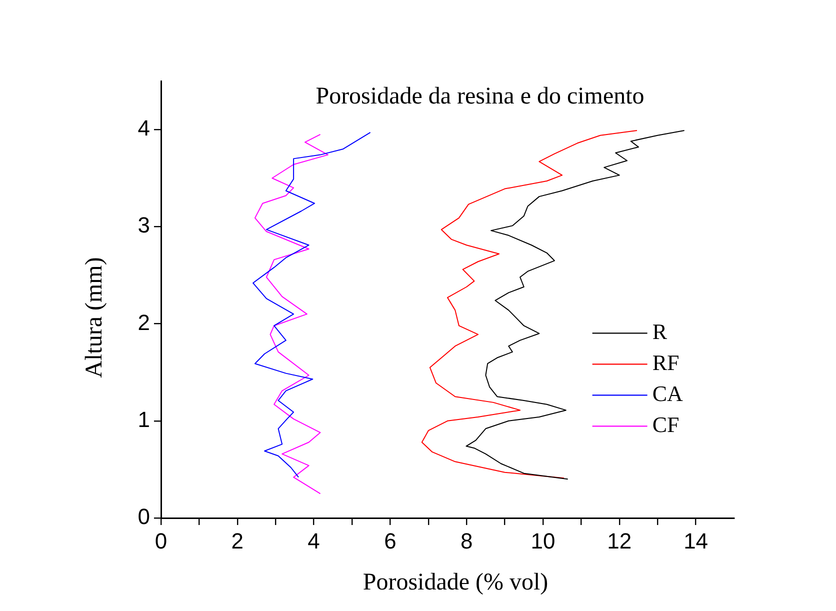 The image size is (836, 611). I want to click on x-tick-label: 4, so click(314, 541).